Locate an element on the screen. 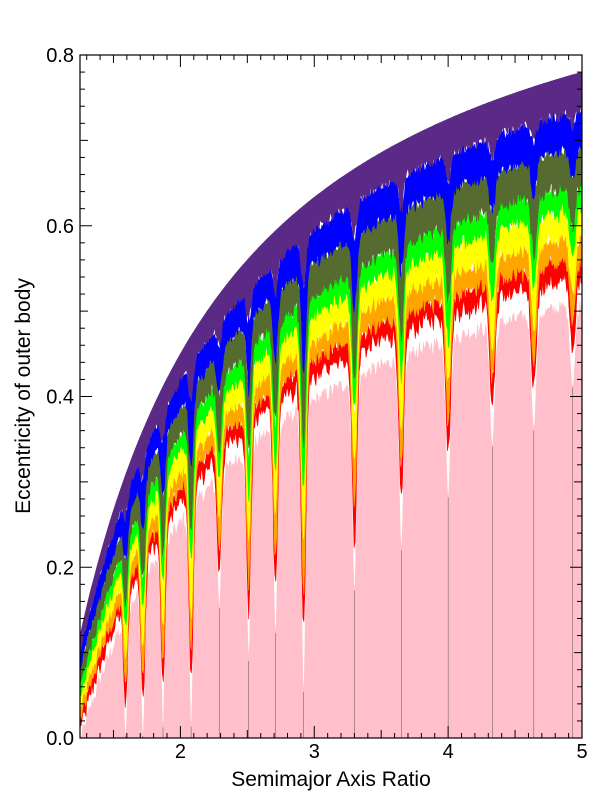 This screenshot has height=792, width=612. x-tick-label: 5 is located at coordinates (581, 752).